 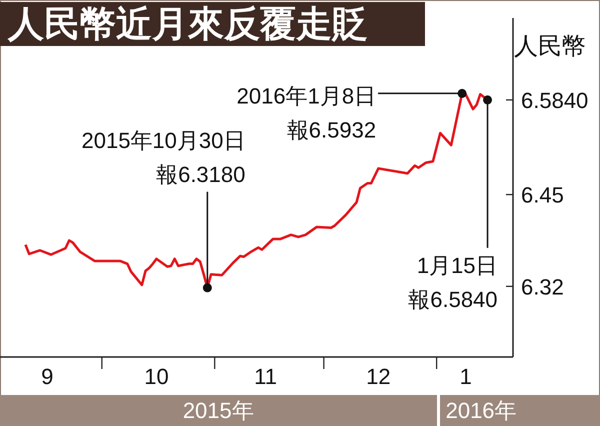 I want to click on x-tick-label: 12, so click(x=378, y=376).